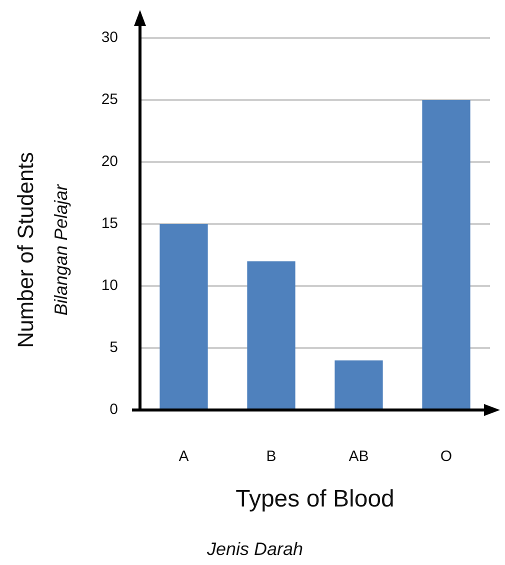  Describe the element at coordinates (271, 457) in the screenshot. I see `x-tick-label: B` at that location.